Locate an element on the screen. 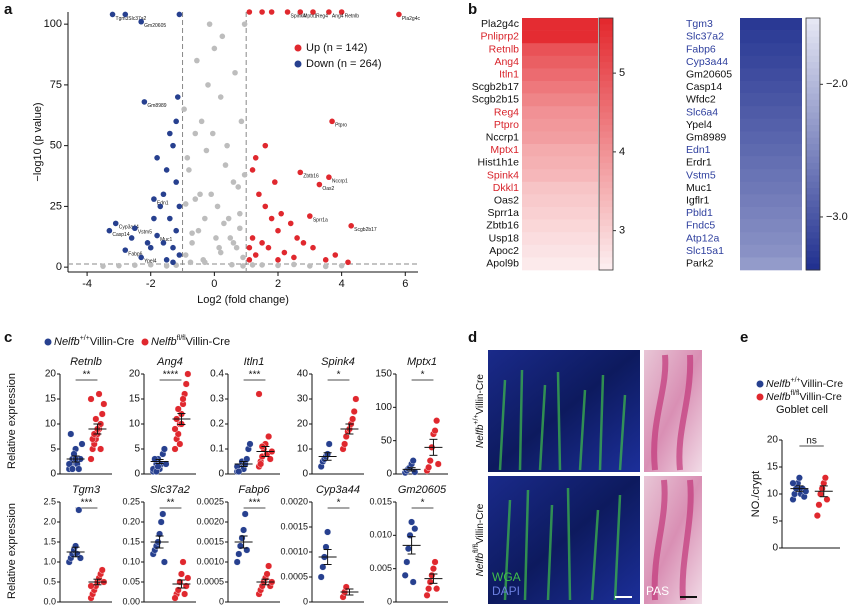 This screenshot has width=854, height=611. genotype-label: Nelfbfl/flVillin-Cre is located at coordinates (479, 539).